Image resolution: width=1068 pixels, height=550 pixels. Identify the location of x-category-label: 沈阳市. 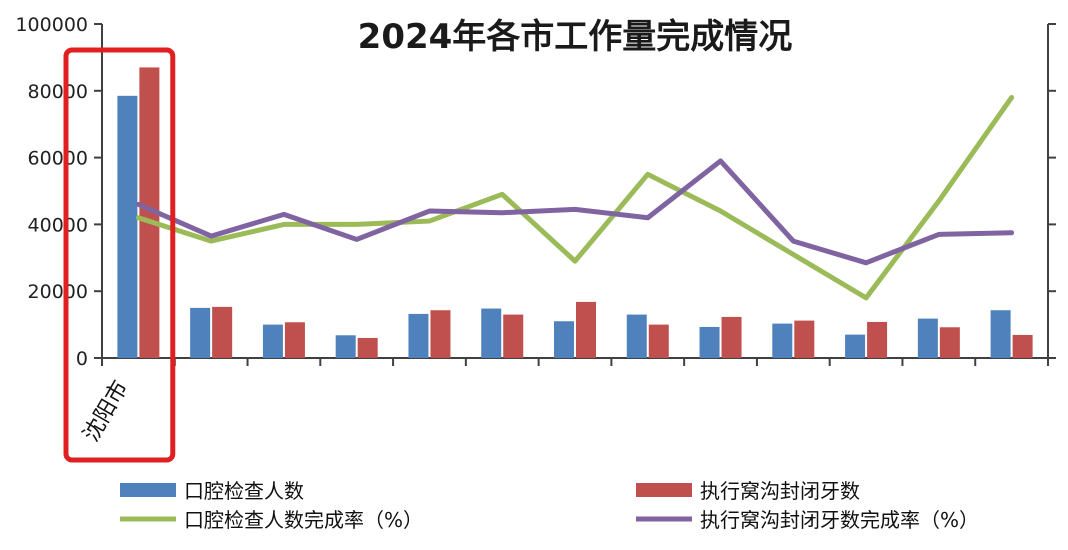
(106, 412).